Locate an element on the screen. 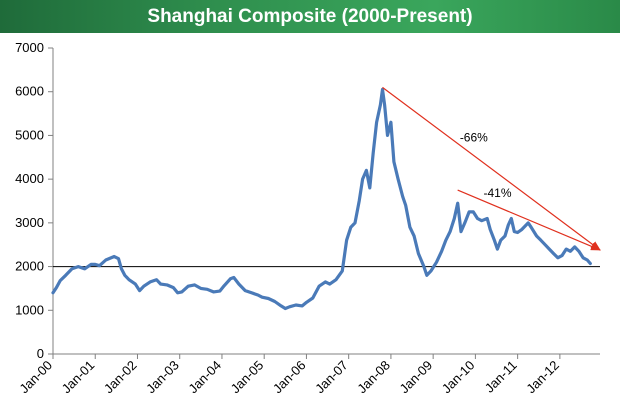 Image resolution: width=620 pixels, height=410 pixels. x-tick-label: Jan-11 is located at coordinates (501, 377).